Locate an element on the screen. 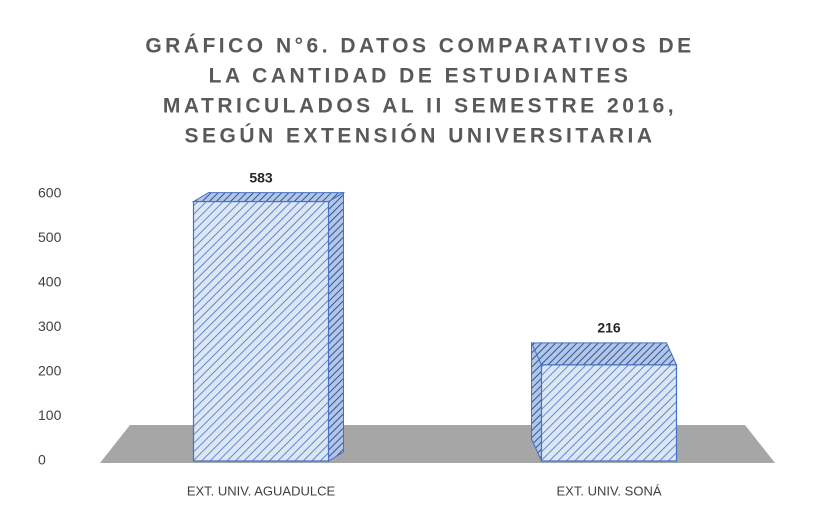 The height and width of the screenshot is (514, 814). y-tick-label: 100 is located at coordinates (50, 415).